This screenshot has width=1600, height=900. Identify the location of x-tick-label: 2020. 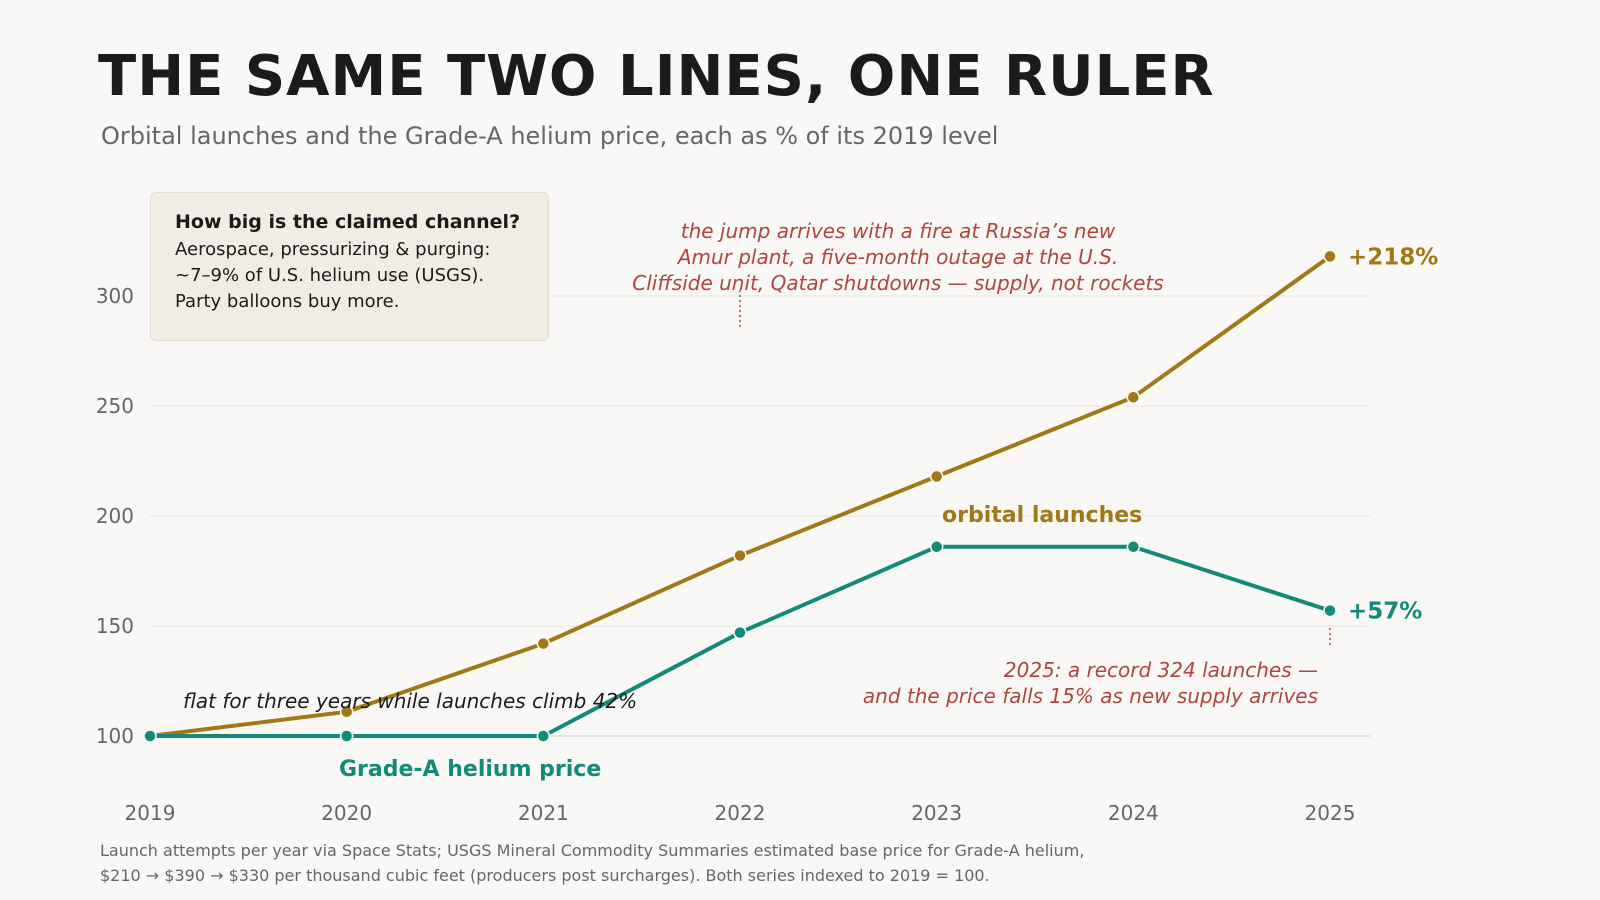
(346, 813).